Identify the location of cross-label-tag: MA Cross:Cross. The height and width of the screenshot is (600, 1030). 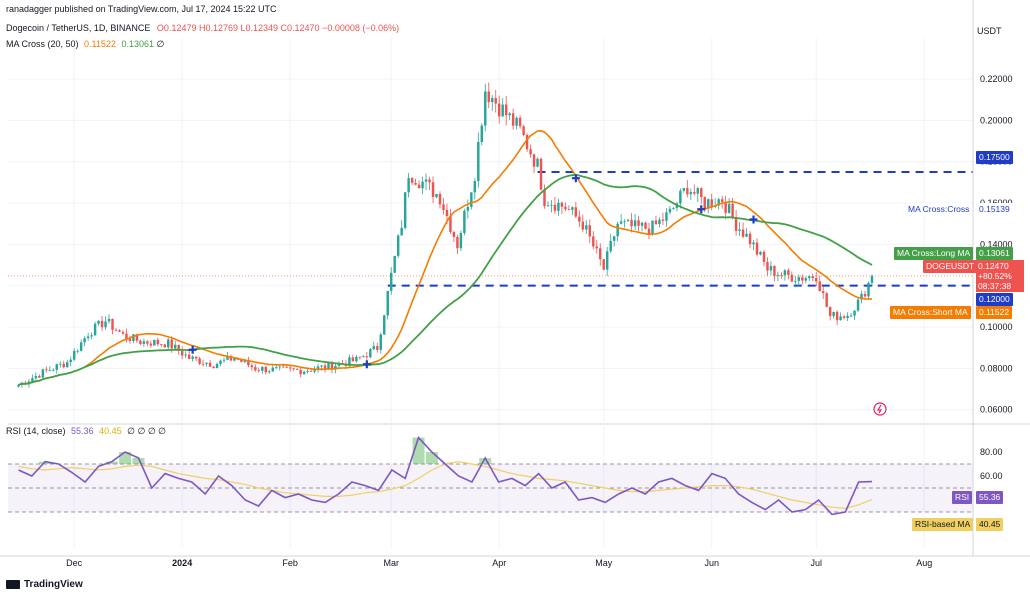
(939, 209).